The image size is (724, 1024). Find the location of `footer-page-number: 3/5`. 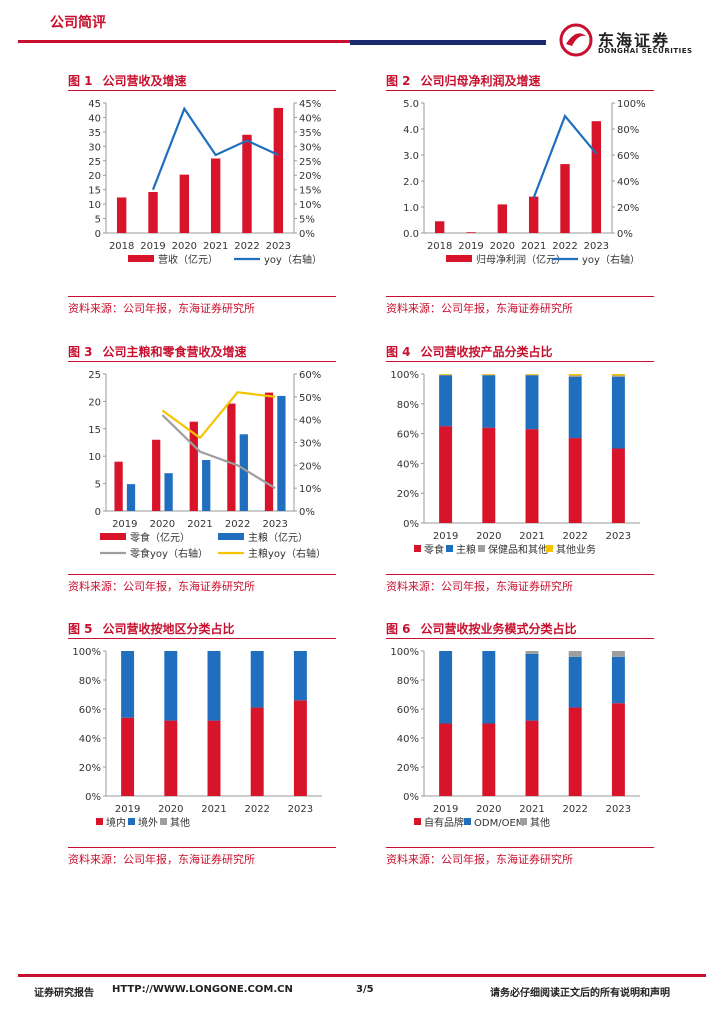

footer-page-number: 3/5 is located at coordinates (365, 989).